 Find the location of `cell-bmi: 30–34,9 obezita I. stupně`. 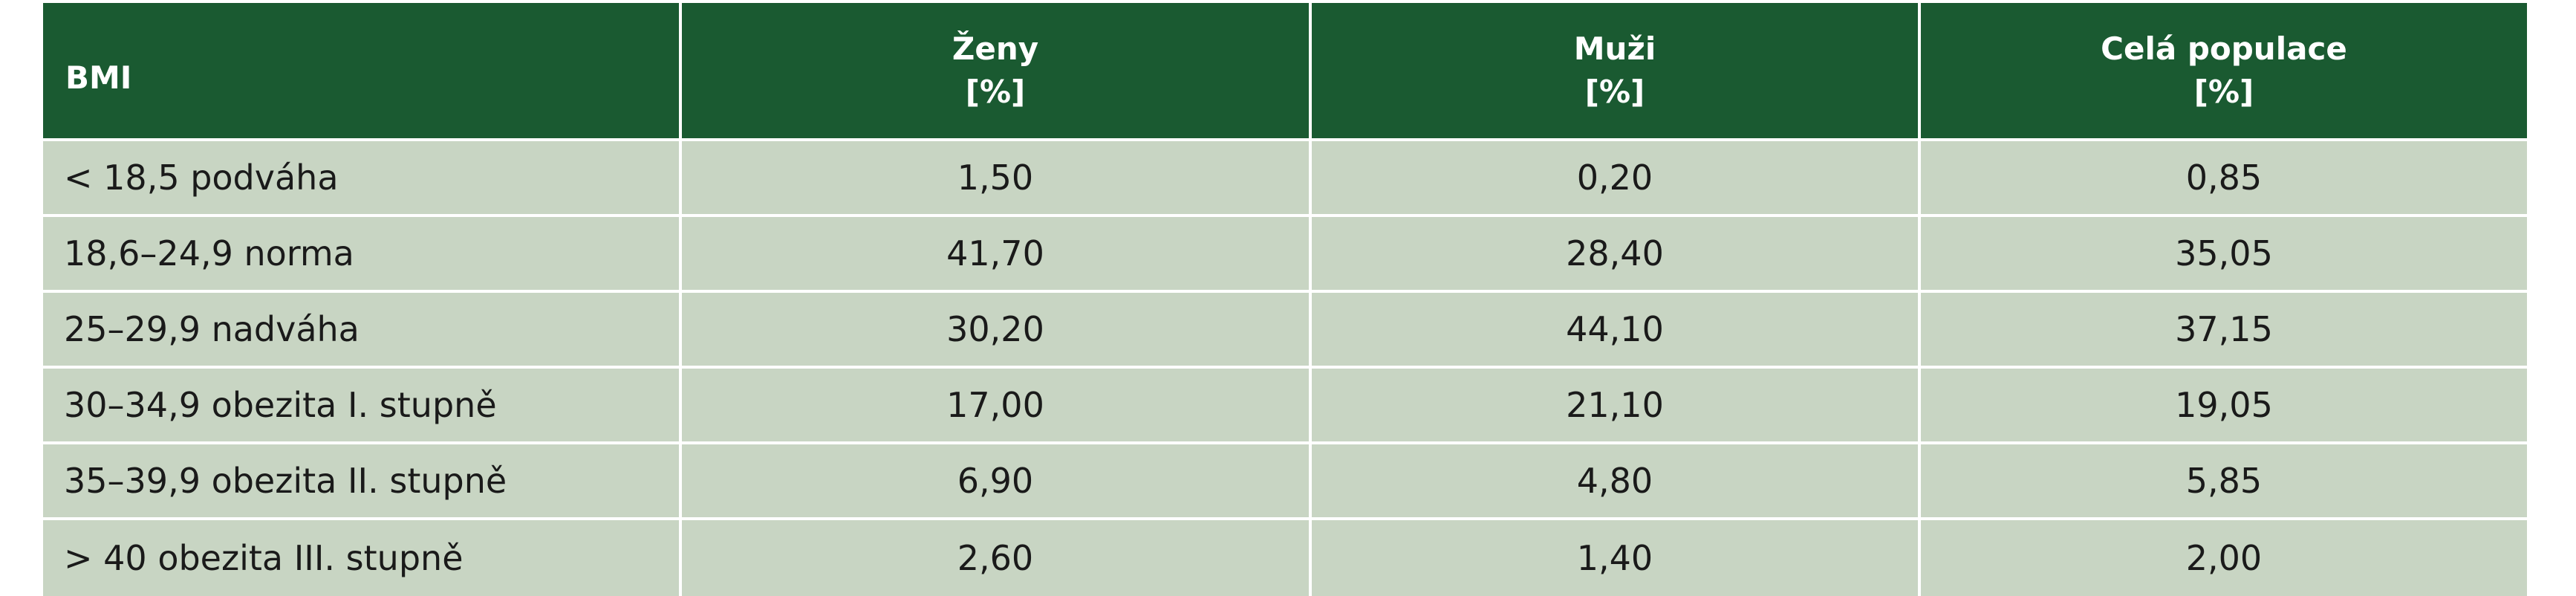

cell-bmi: 30–34,9 obezita I. stupně is located at coordinates (362, 404).